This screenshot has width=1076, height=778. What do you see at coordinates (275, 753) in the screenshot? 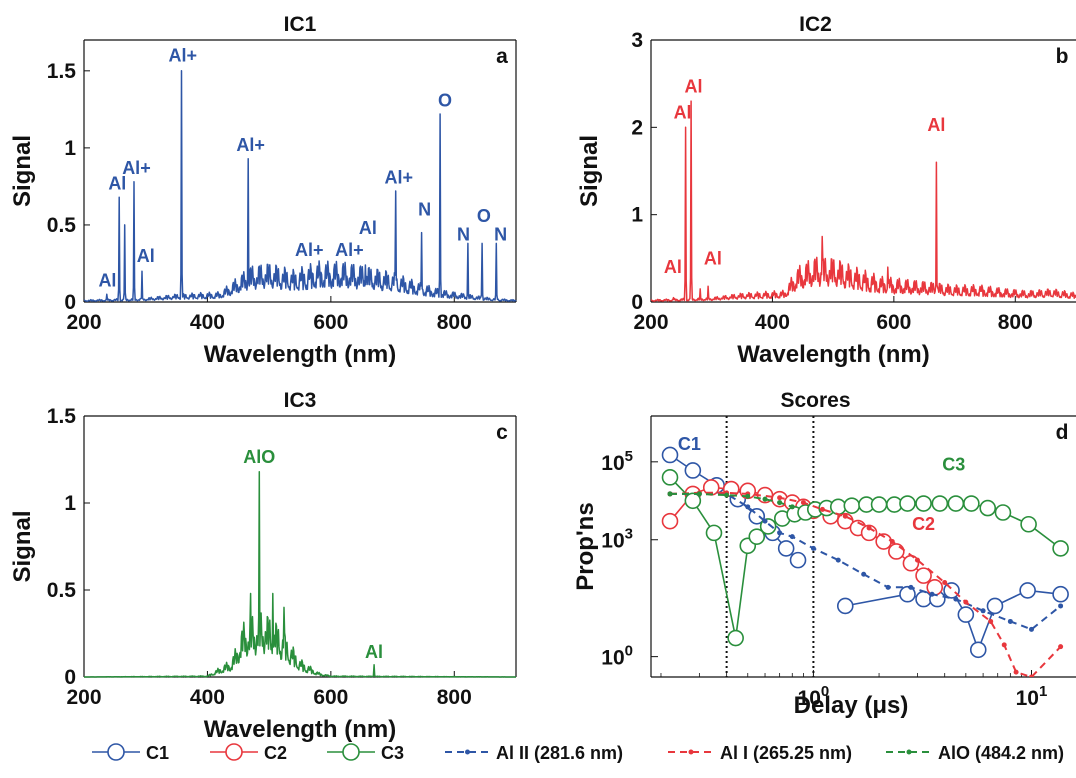
I see `legend-label: C2` at bounding box center [275, 753].